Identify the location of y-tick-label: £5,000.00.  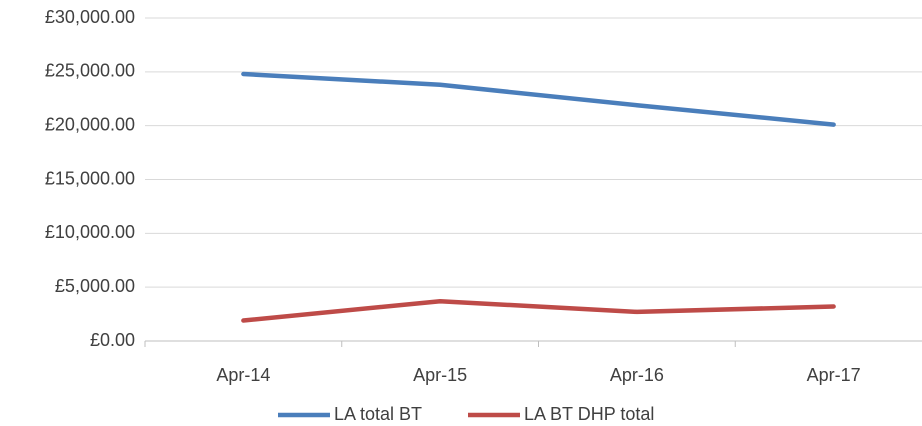
(95, 286).